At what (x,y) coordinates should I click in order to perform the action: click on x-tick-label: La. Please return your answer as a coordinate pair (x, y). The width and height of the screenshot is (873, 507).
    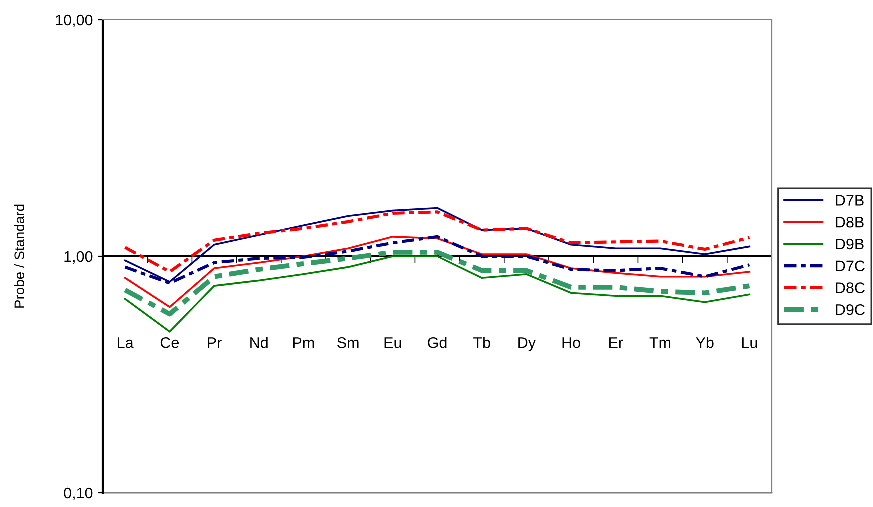
    Looking at the image, I should click on (126, 343).